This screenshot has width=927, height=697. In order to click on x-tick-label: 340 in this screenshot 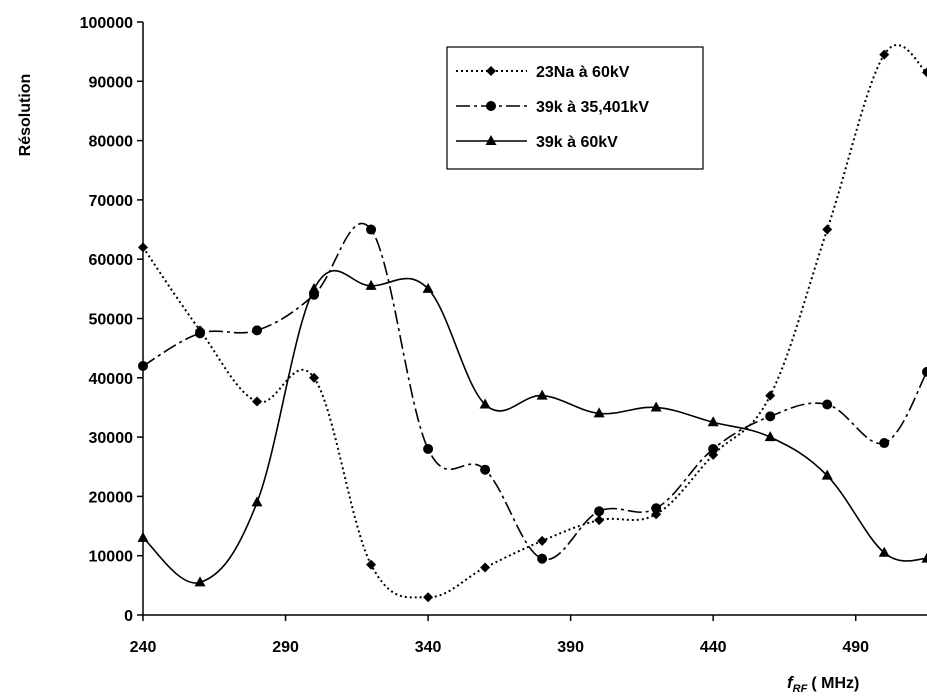, I will do `click(428, 647)`.